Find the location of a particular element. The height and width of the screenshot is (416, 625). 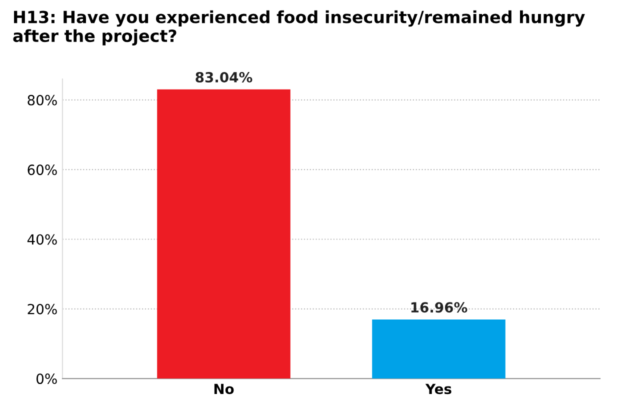

x-tick-label: No is located at coordinates (224, 389).